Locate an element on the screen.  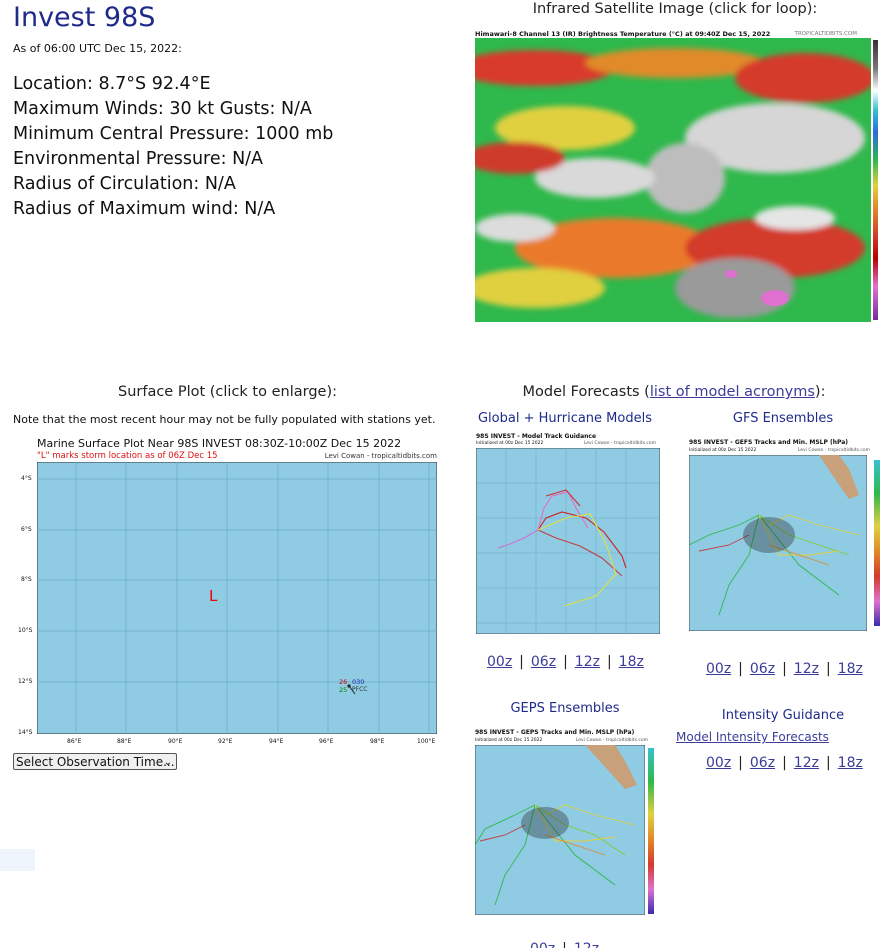
station-pressure: 030 is located at coordinates (358, 682).